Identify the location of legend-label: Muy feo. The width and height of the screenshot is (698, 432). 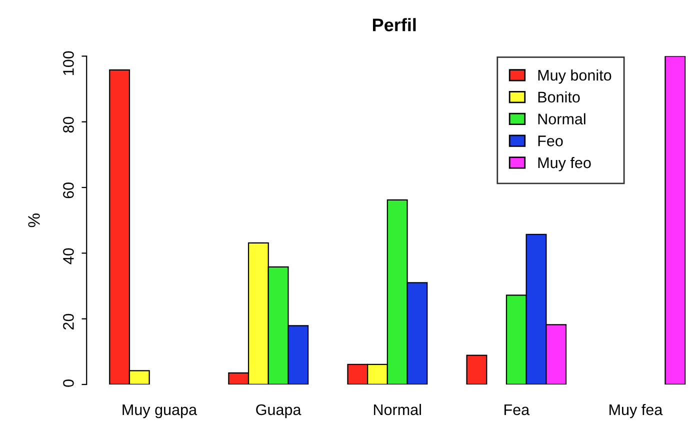
(564, 164).